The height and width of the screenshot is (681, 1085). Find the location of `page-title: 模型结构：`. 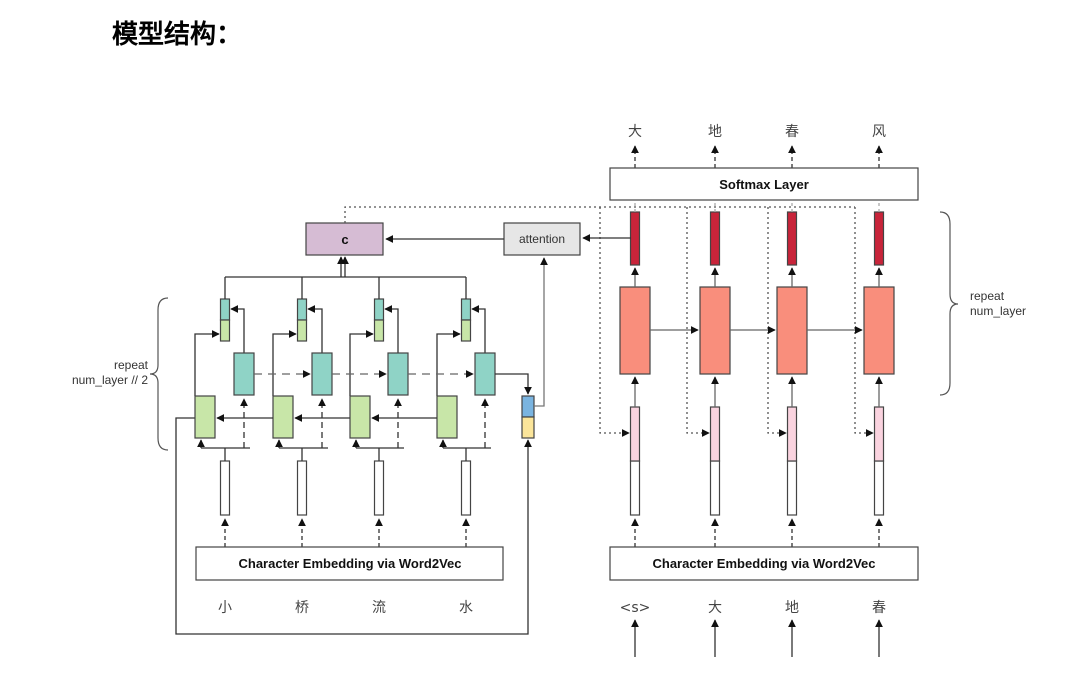

page-title: 模型结构： is located at coordinates (177, 35).